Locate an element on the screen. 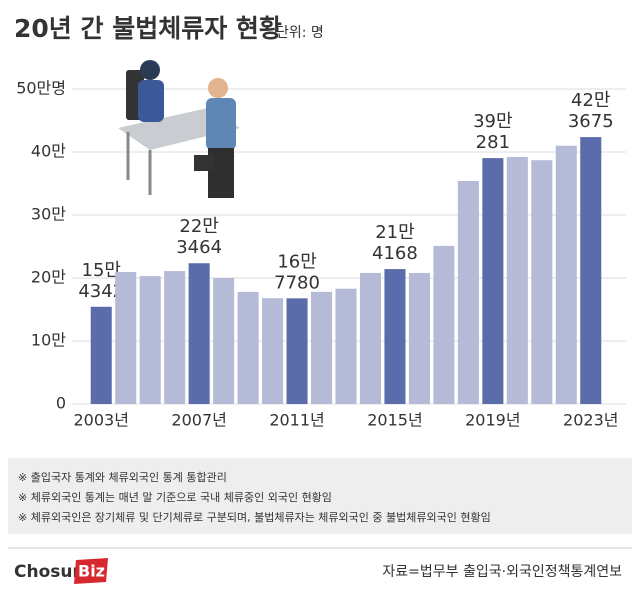 The height and width of the screenshot is (597, 640). value-label: 15만 4342 is located at coordinates (101, 281).